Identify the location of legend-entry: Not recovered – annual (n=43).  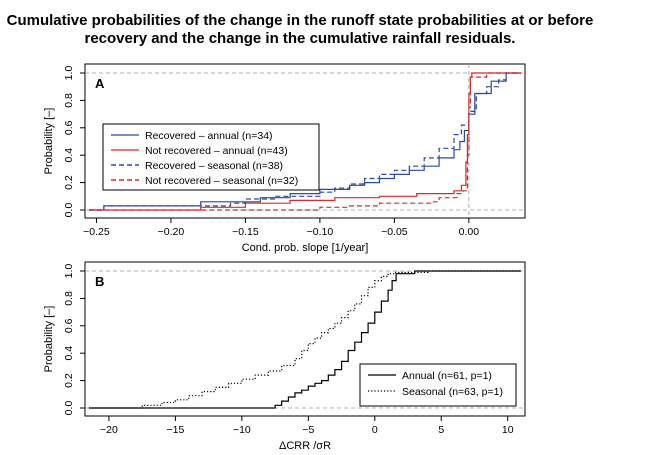
(216, 151).